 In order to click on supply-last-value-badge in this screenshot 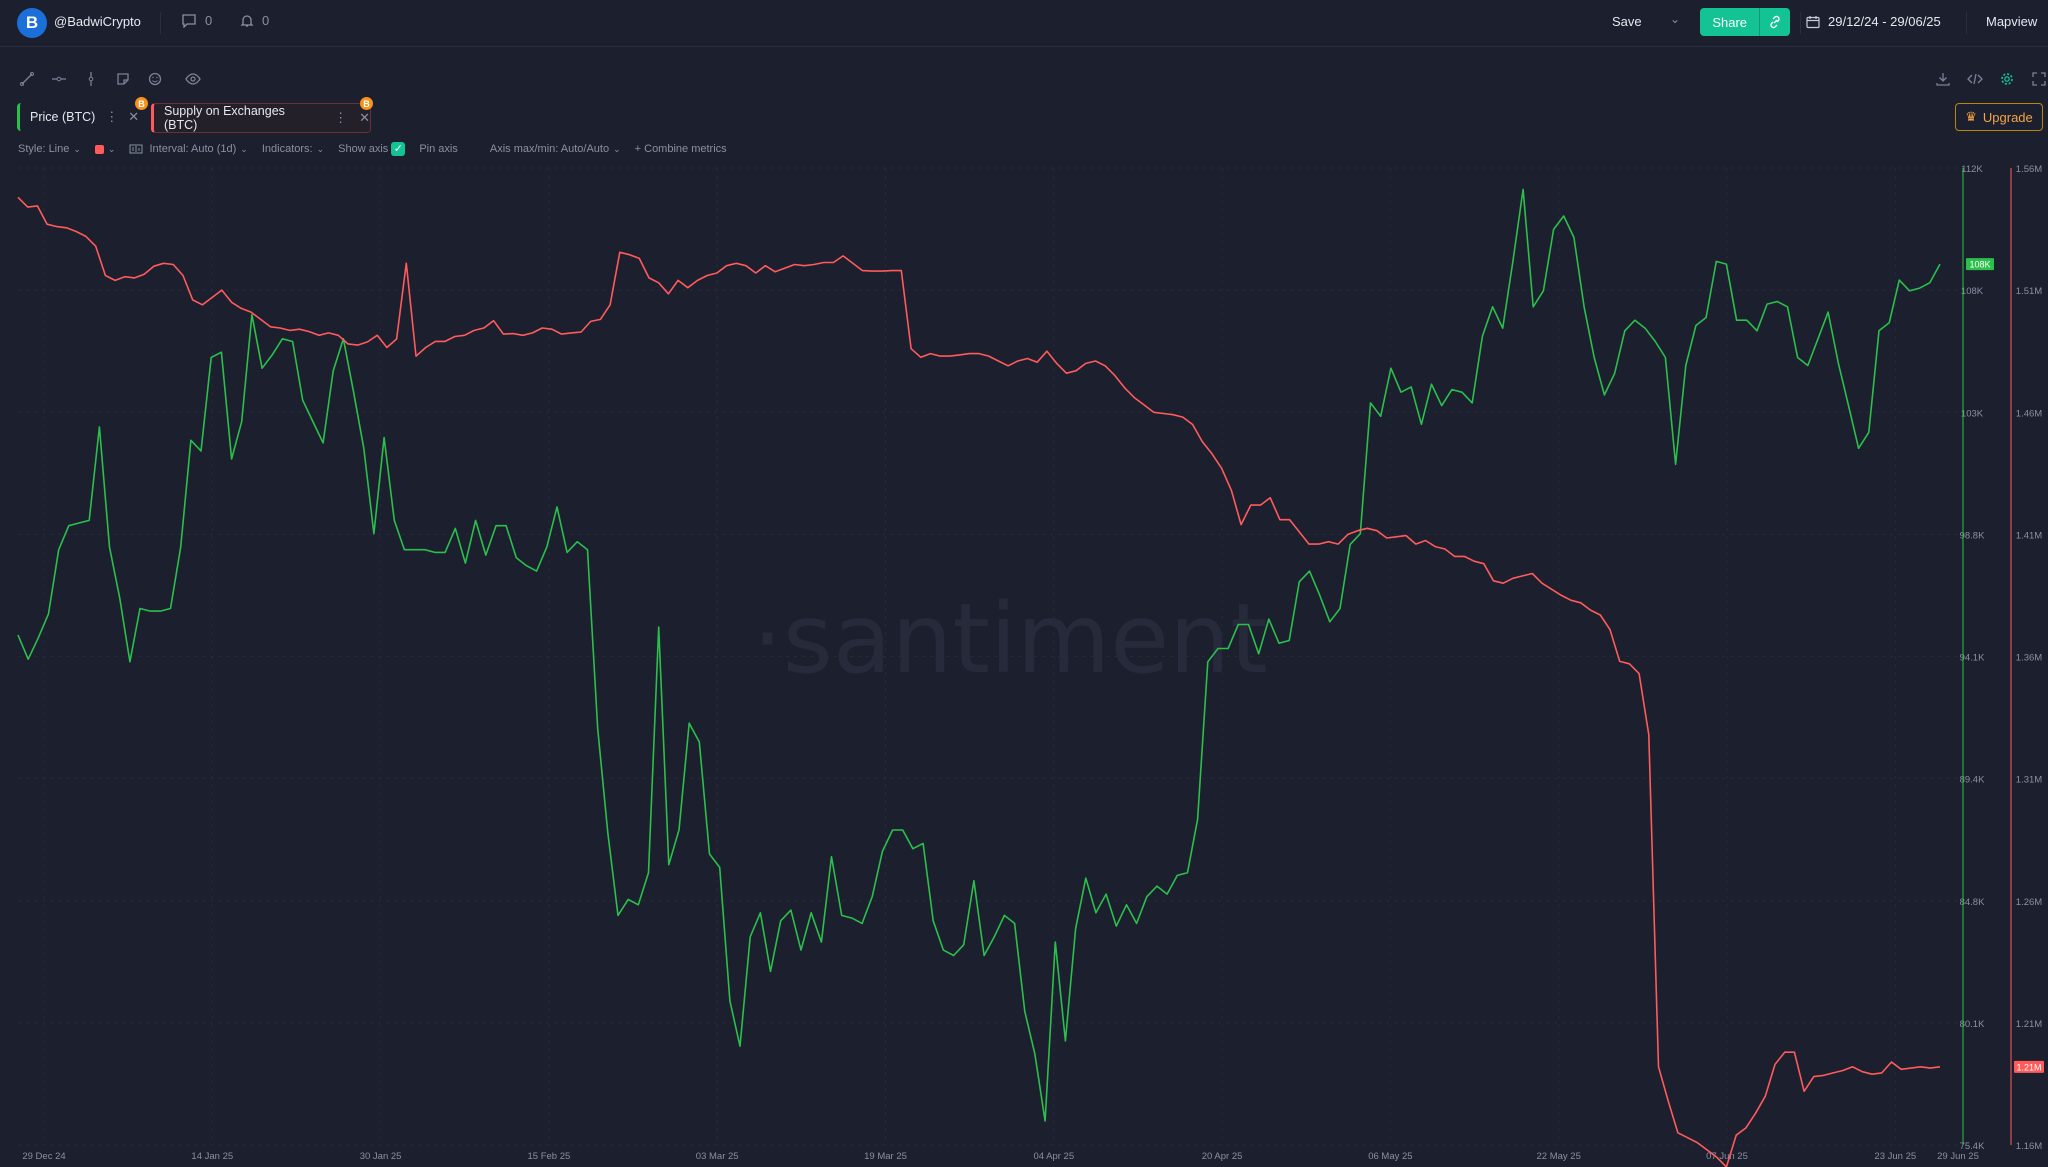, I will do `click(2029, 1066)`.